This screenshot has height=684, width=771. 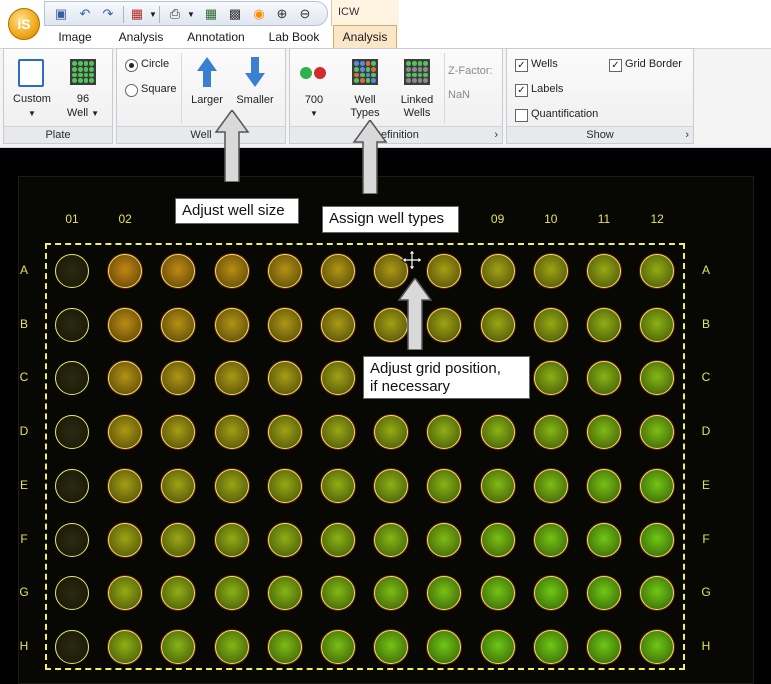 I want to click on zoom-out-icon: ⊖, so click(x=305, y=13).